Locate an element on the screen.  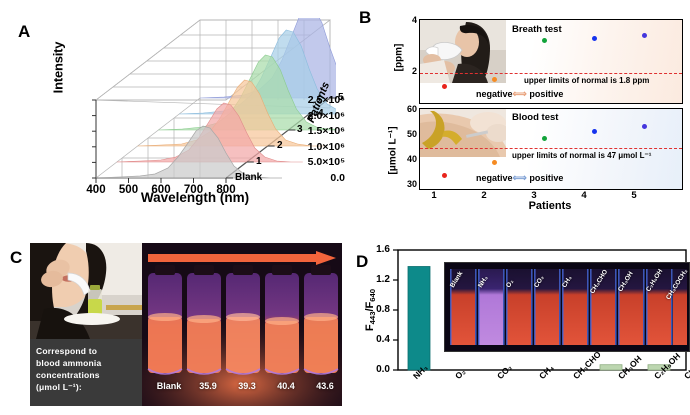
panel-a-ytick-2: 1.0×10⁶ is located at coordinates (326, 146).